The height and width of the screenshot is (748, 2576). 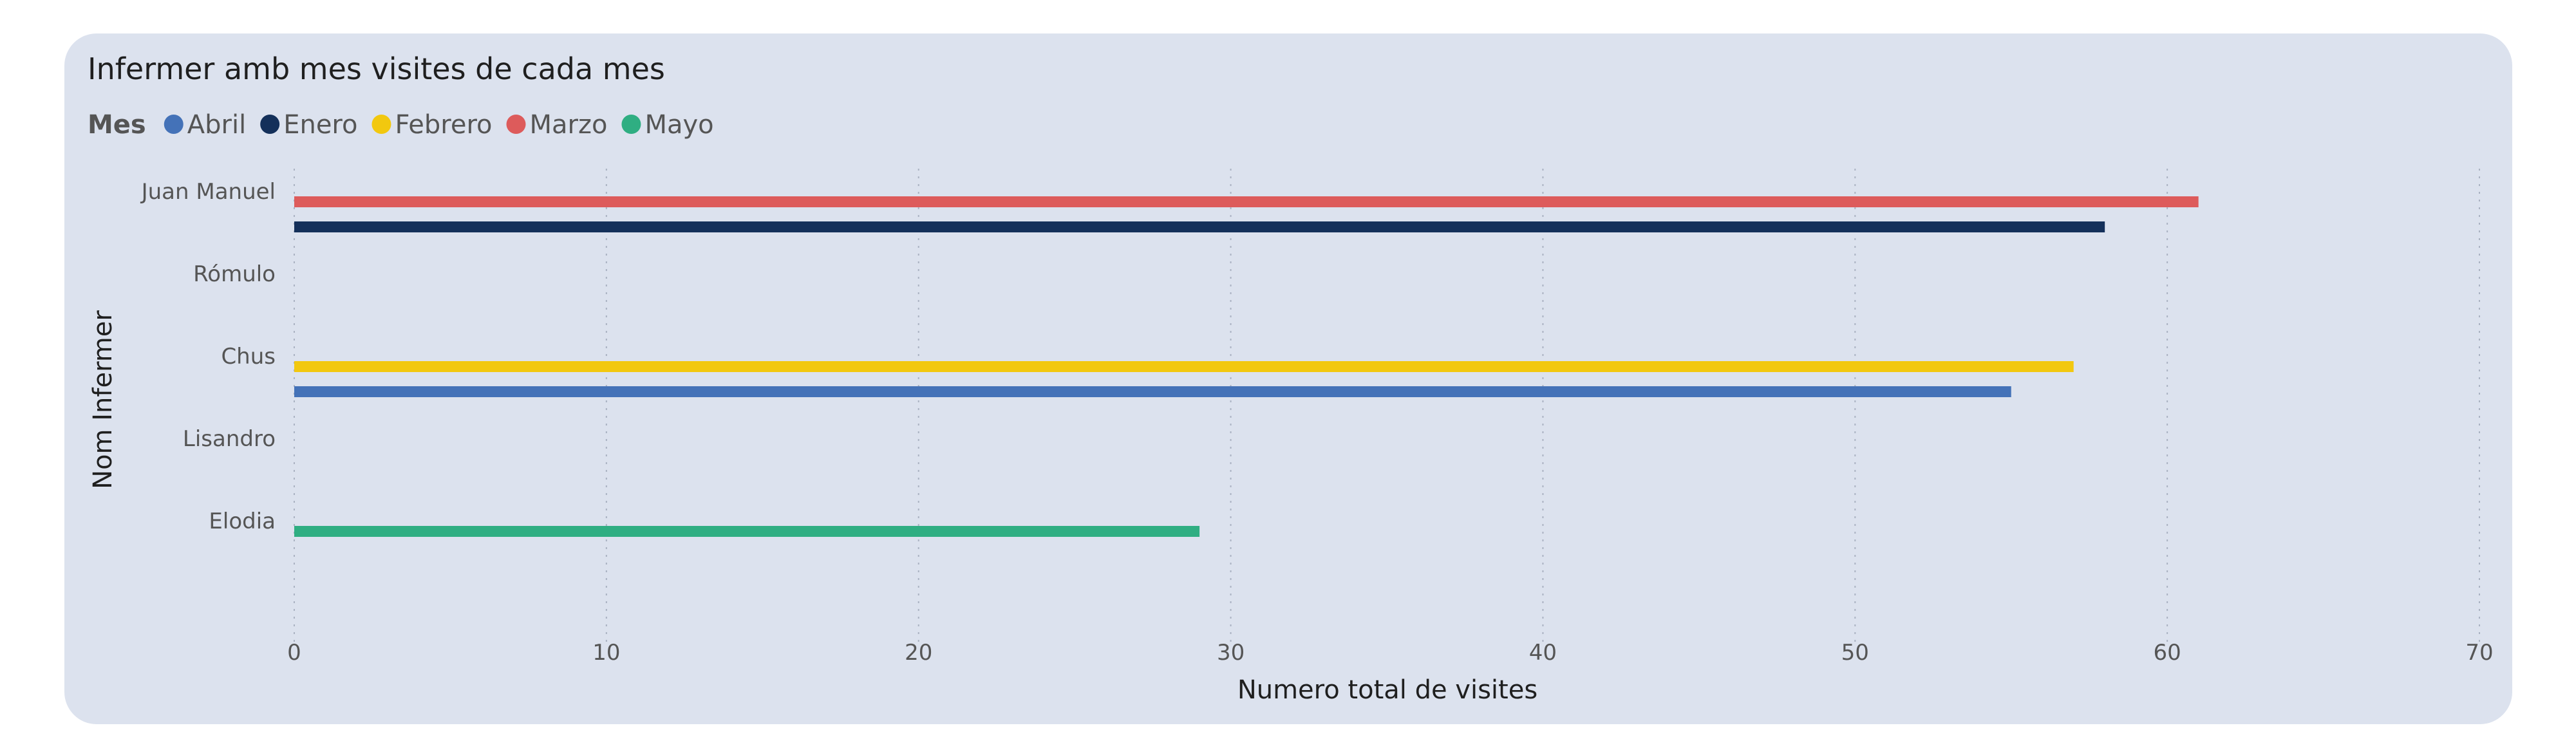 I want to click on legend-label-febrero: Febrero, so click(x=443, y=125).